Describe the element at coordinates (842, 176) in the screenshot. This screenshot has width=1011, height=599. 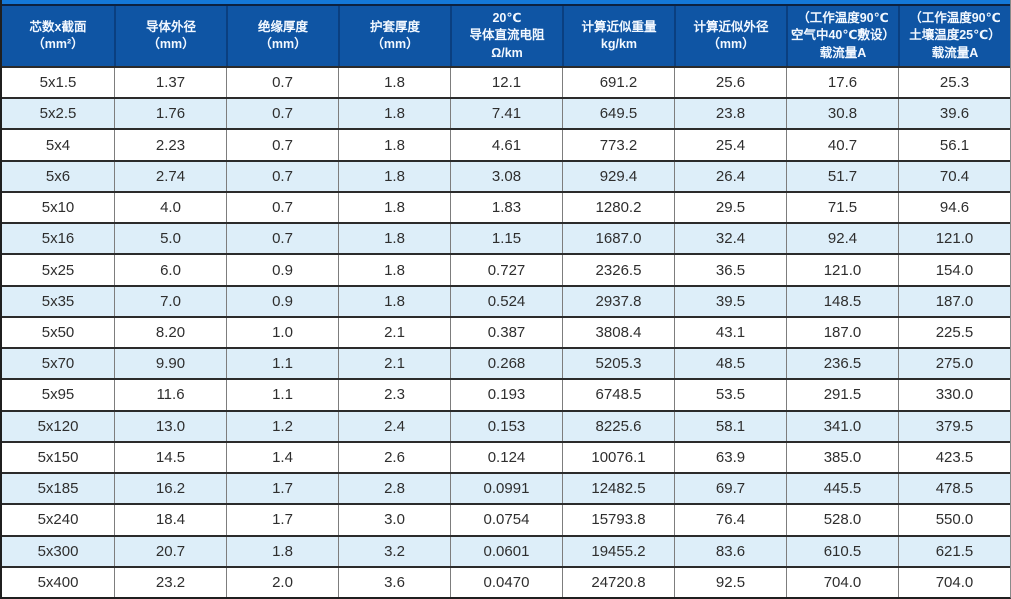
I see `table-cell: 51.7` at that location.